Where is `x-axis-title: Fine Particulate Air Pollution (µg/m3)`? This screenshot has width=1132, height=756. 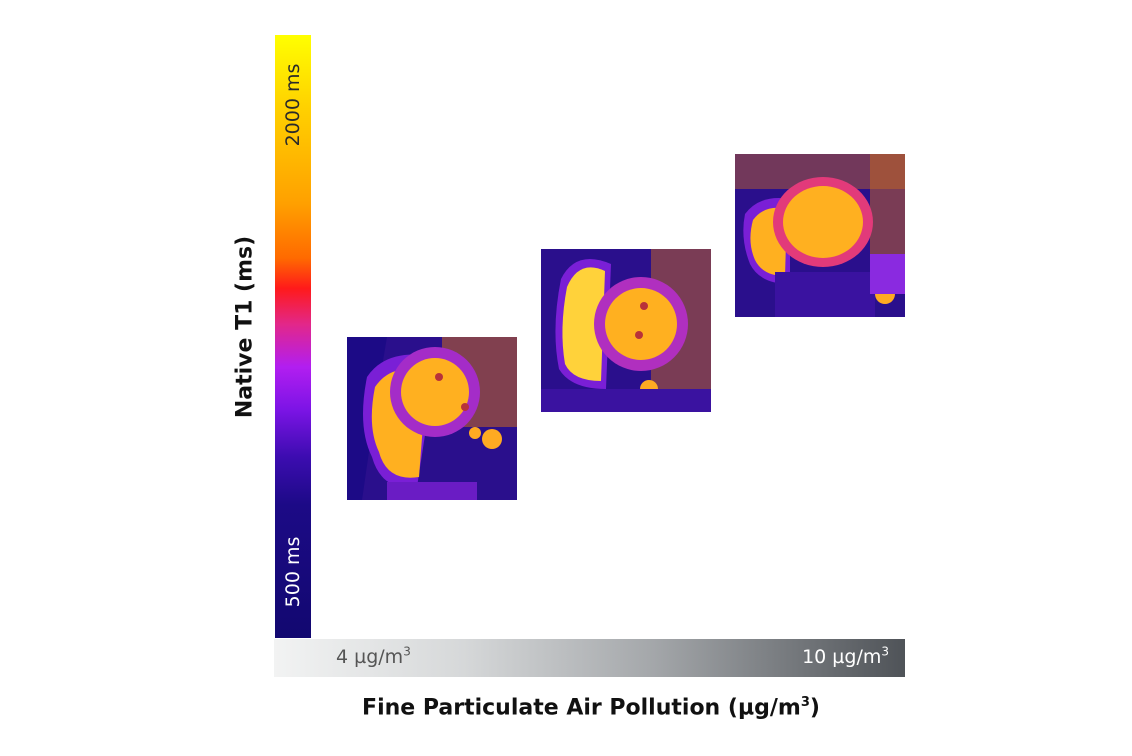 x-axis-title: Fine Particulate Air Pollution (µg/m3) is located at coordinates (591, 708).